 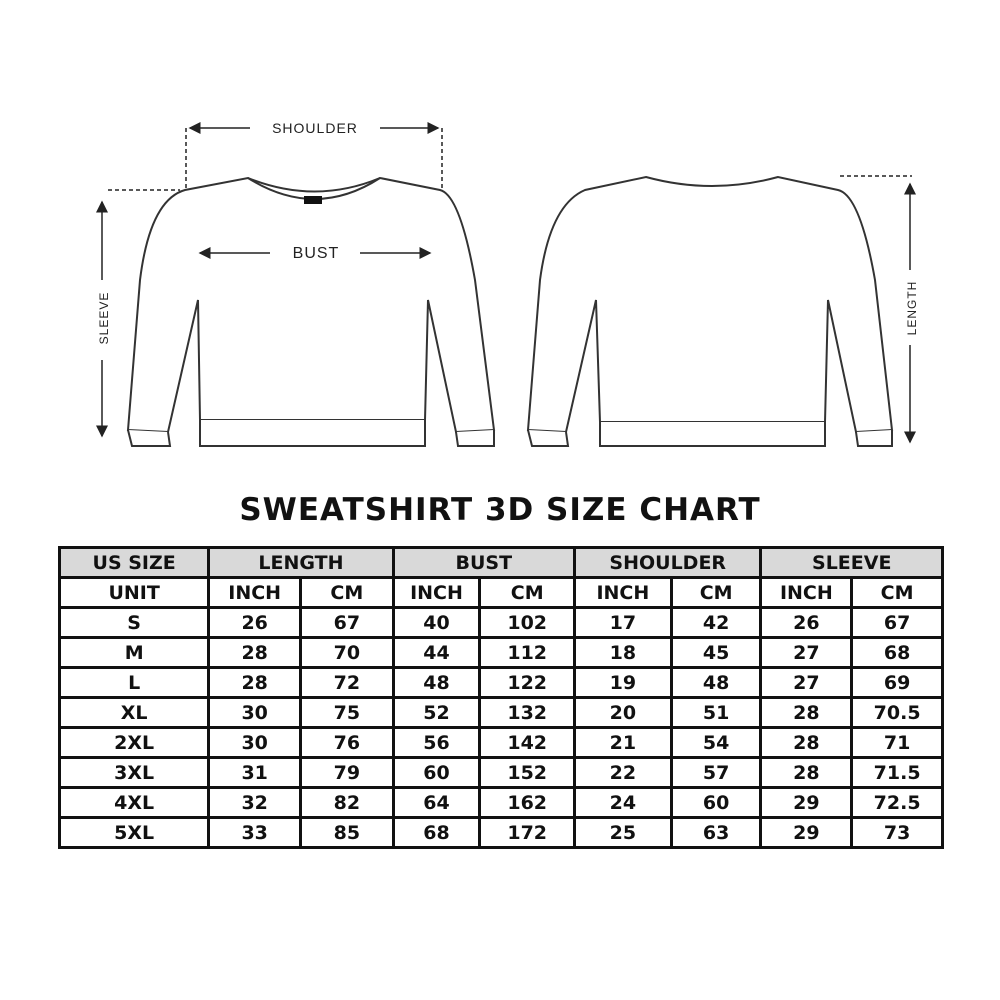 What do you see at coordinates (667, 562) in the screenshot?
I see `group-header: SHOULDER` at bounding box center [667, 562].